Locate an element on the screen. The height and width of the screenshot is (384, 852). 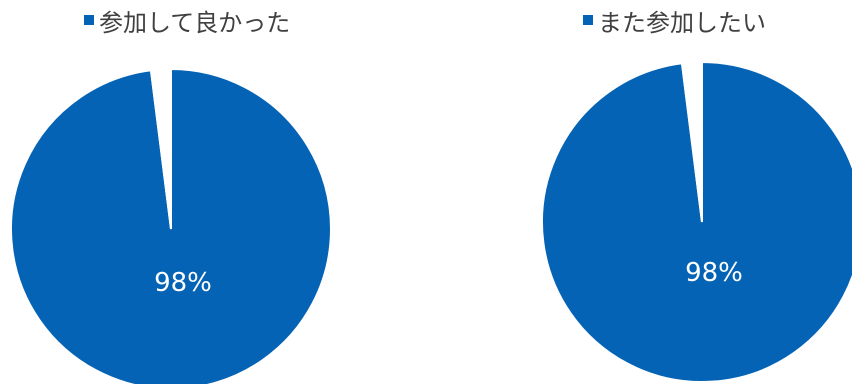
data-label-2: 98% is located at coordinates (714, 273).